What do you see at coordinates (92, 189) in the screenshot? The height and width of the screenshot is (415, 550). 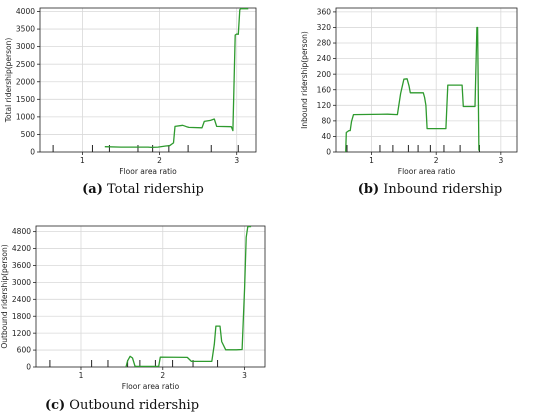 I see `caption-label: (a)` at bounding box center [92, 189].